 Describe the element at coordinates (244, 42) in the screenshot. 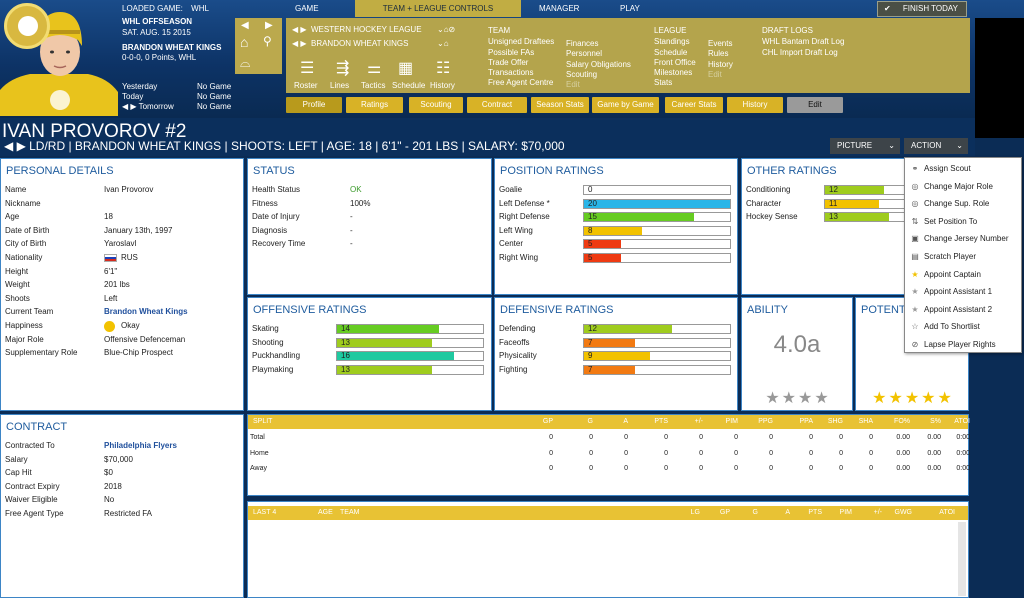

I see `home-icon: ⌂` at that location.